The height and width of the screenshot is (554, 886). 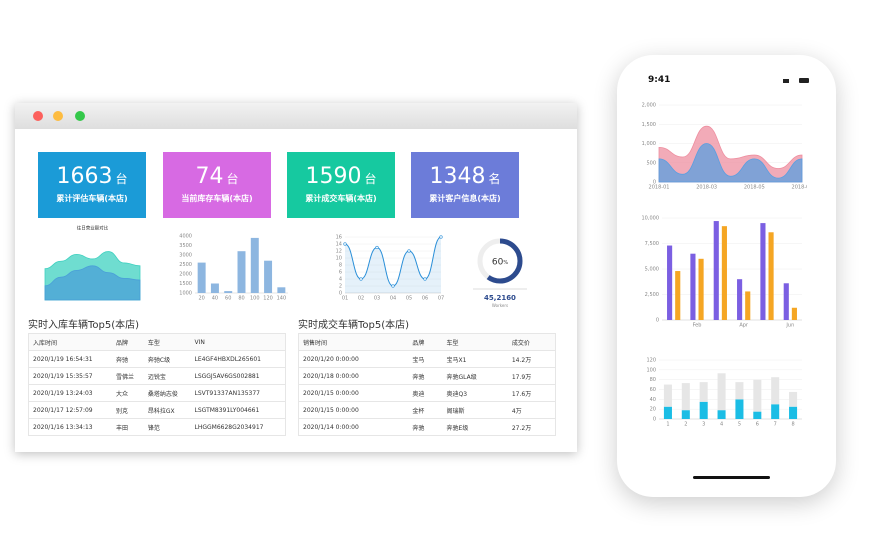 I want to click on table-cell: 大众, so click(x=128, y=393).